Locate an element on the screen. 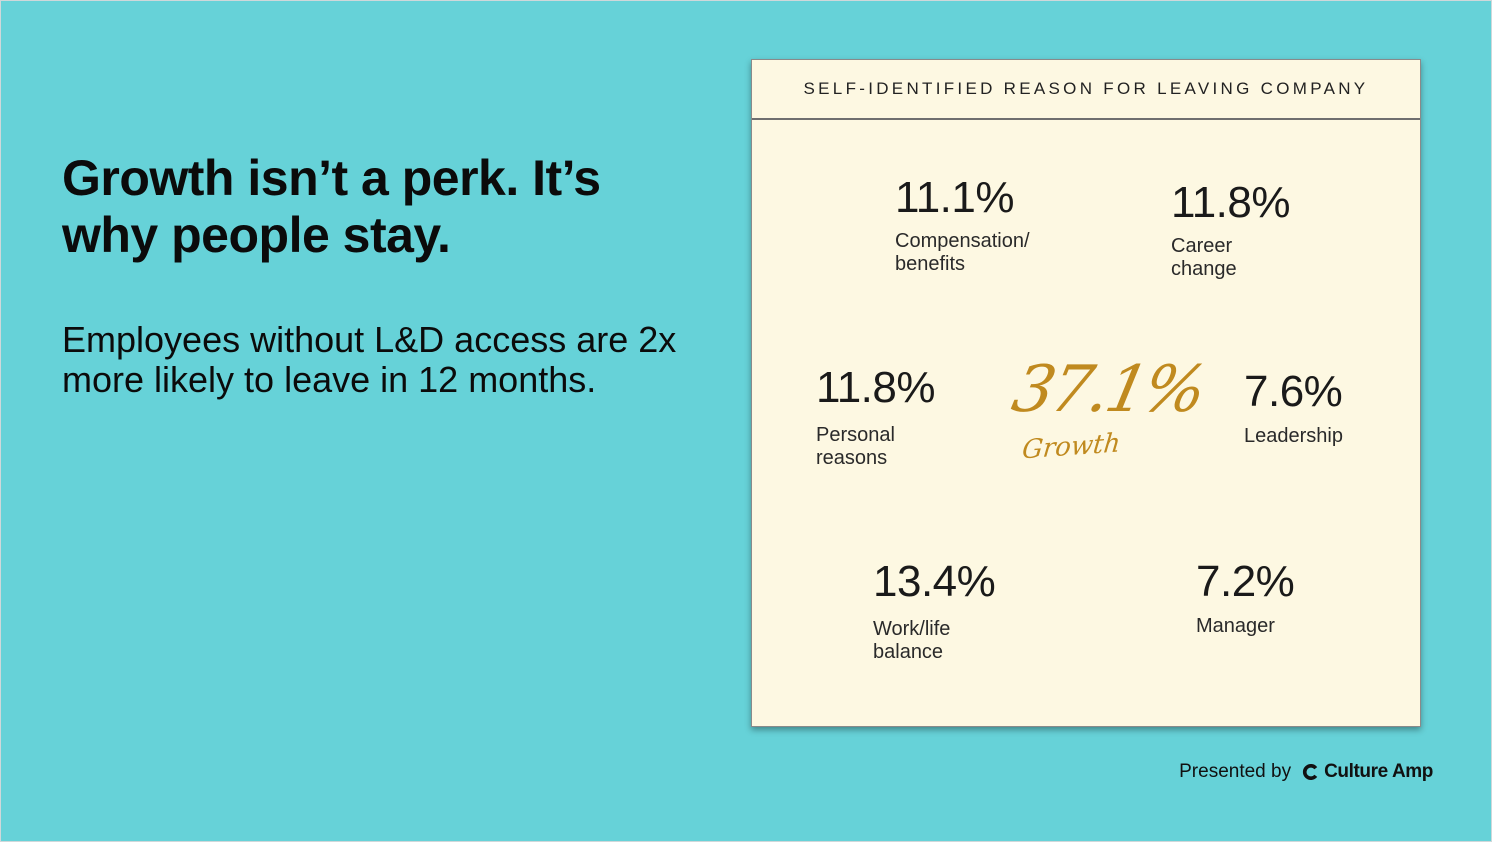 Image resolution: width=1492 pixels, height=842 pixels. stat-label: Work/life balance is located at coordinates (912, 640).